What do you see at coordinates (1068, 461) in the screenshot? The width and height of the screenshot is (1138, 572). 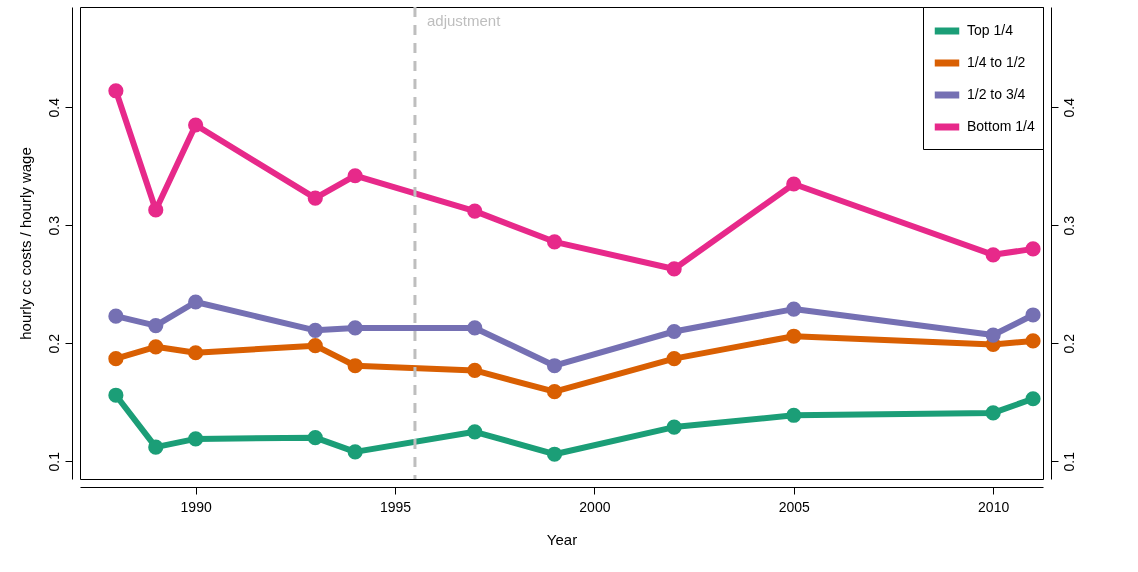 I see `y2-tick-label: 0.1` at bounding box center [1068, 461].